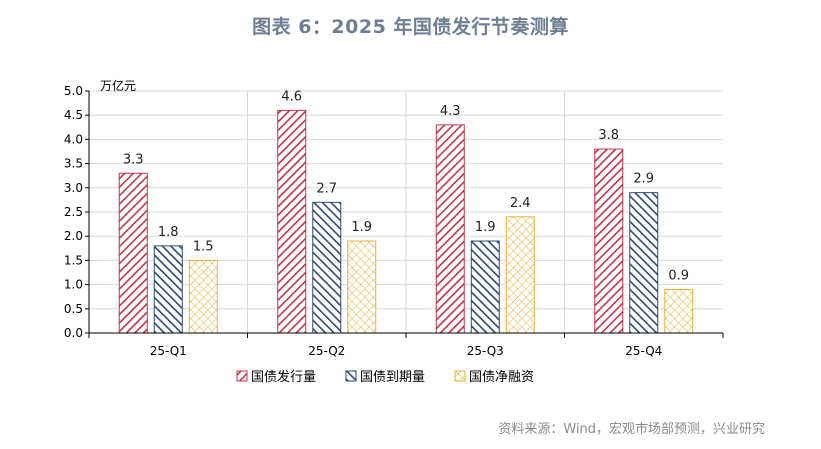  What do you see at coordinates (643, 179) in the screenshot?
I see `data-label: 2.9` at bounding box center [643, 179].